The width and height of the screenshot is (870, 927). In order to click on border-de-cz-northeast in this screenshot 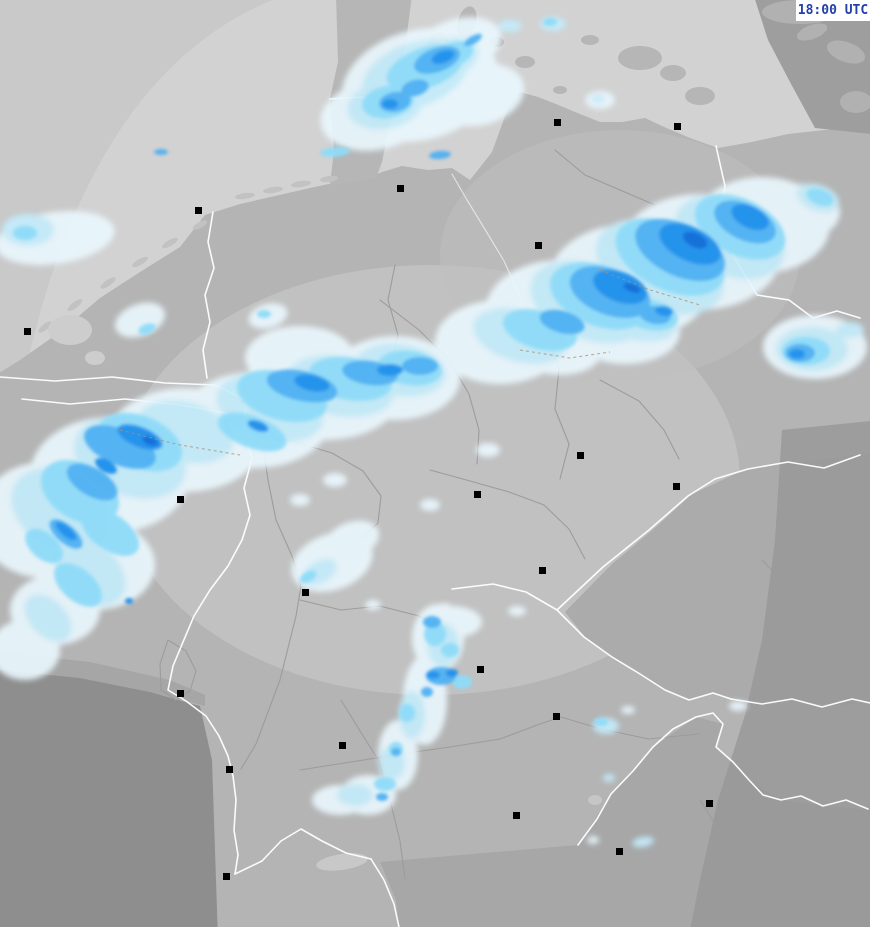, I will do `click(708, 532)`.